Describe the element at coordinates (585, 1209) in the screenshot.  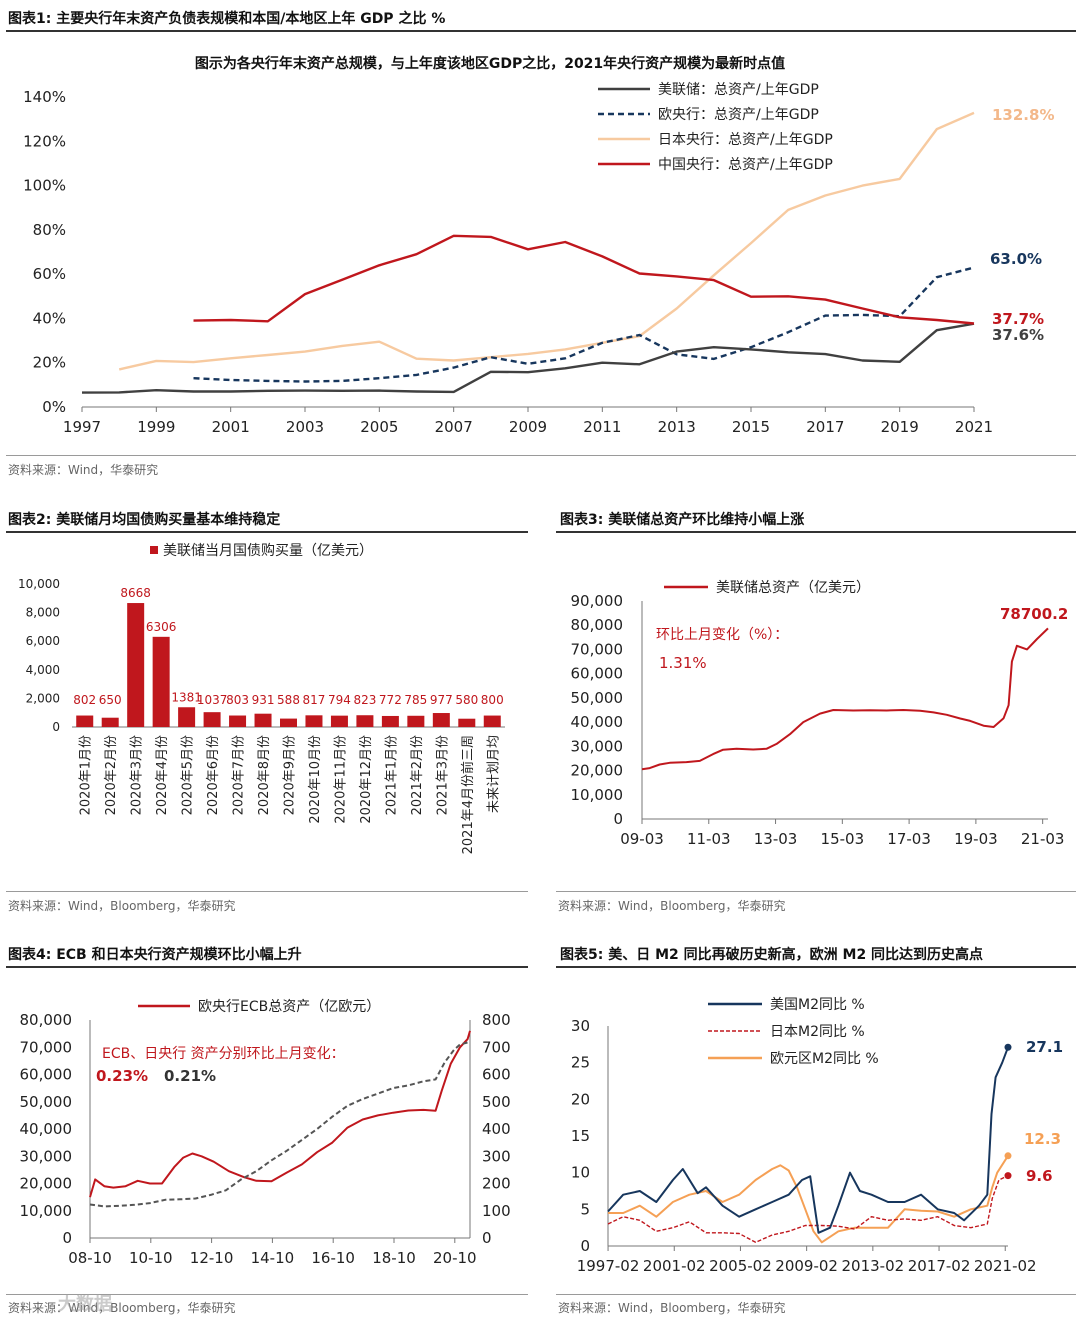
I see `chart5-y-tick-label: 5` at that location.